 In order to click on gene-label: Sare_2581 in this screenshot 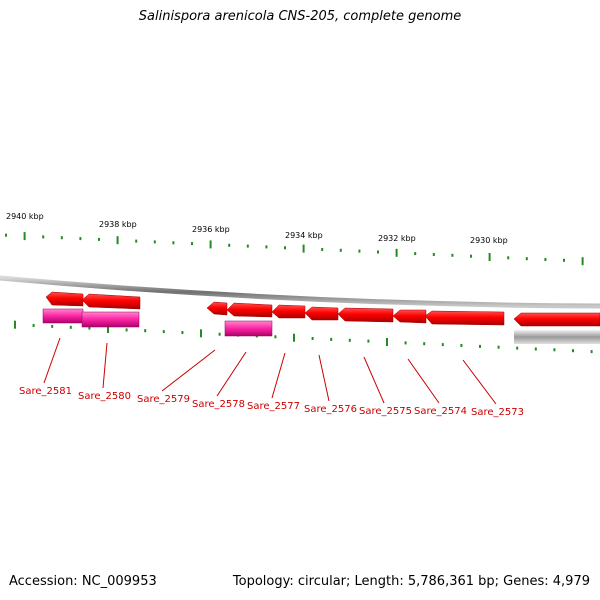, I will do `click(45, 391)`.